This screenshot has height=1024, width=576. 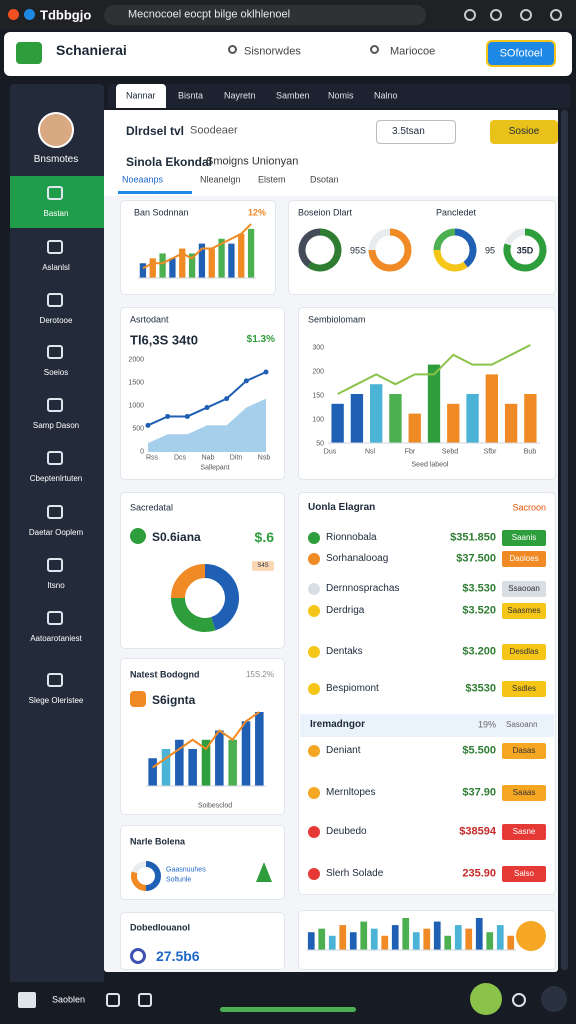 What do you see at coordinates (320, 444) in the screenshot?
I see `y-label: 50` at bounding box center [320, 444].